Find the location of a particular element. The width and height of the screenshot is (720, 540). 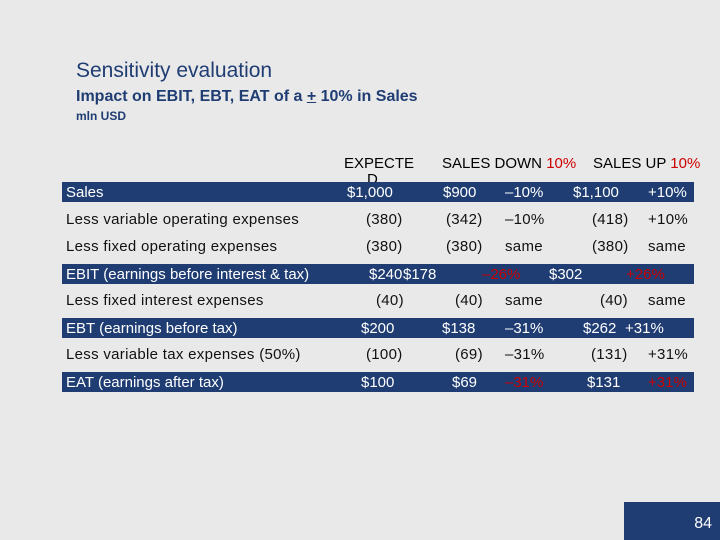

header-up-pct: 10% is located at coordinates (685, 163).